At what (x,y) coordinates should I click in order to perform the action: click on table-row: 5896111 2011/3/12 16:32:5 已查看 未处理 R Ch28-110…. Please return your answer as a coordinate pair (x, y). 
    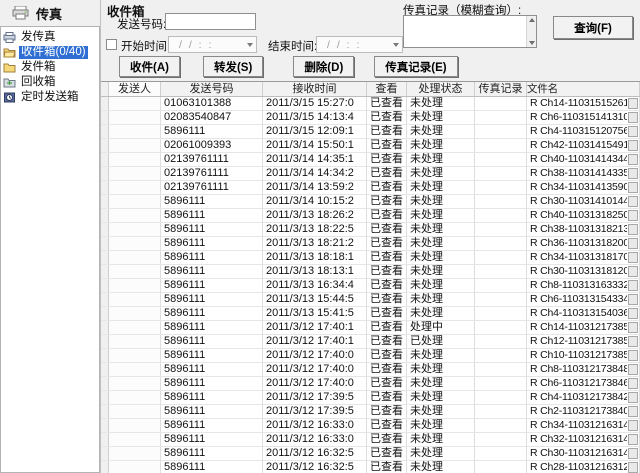
    Looking at the image, I should click on (370, 467).